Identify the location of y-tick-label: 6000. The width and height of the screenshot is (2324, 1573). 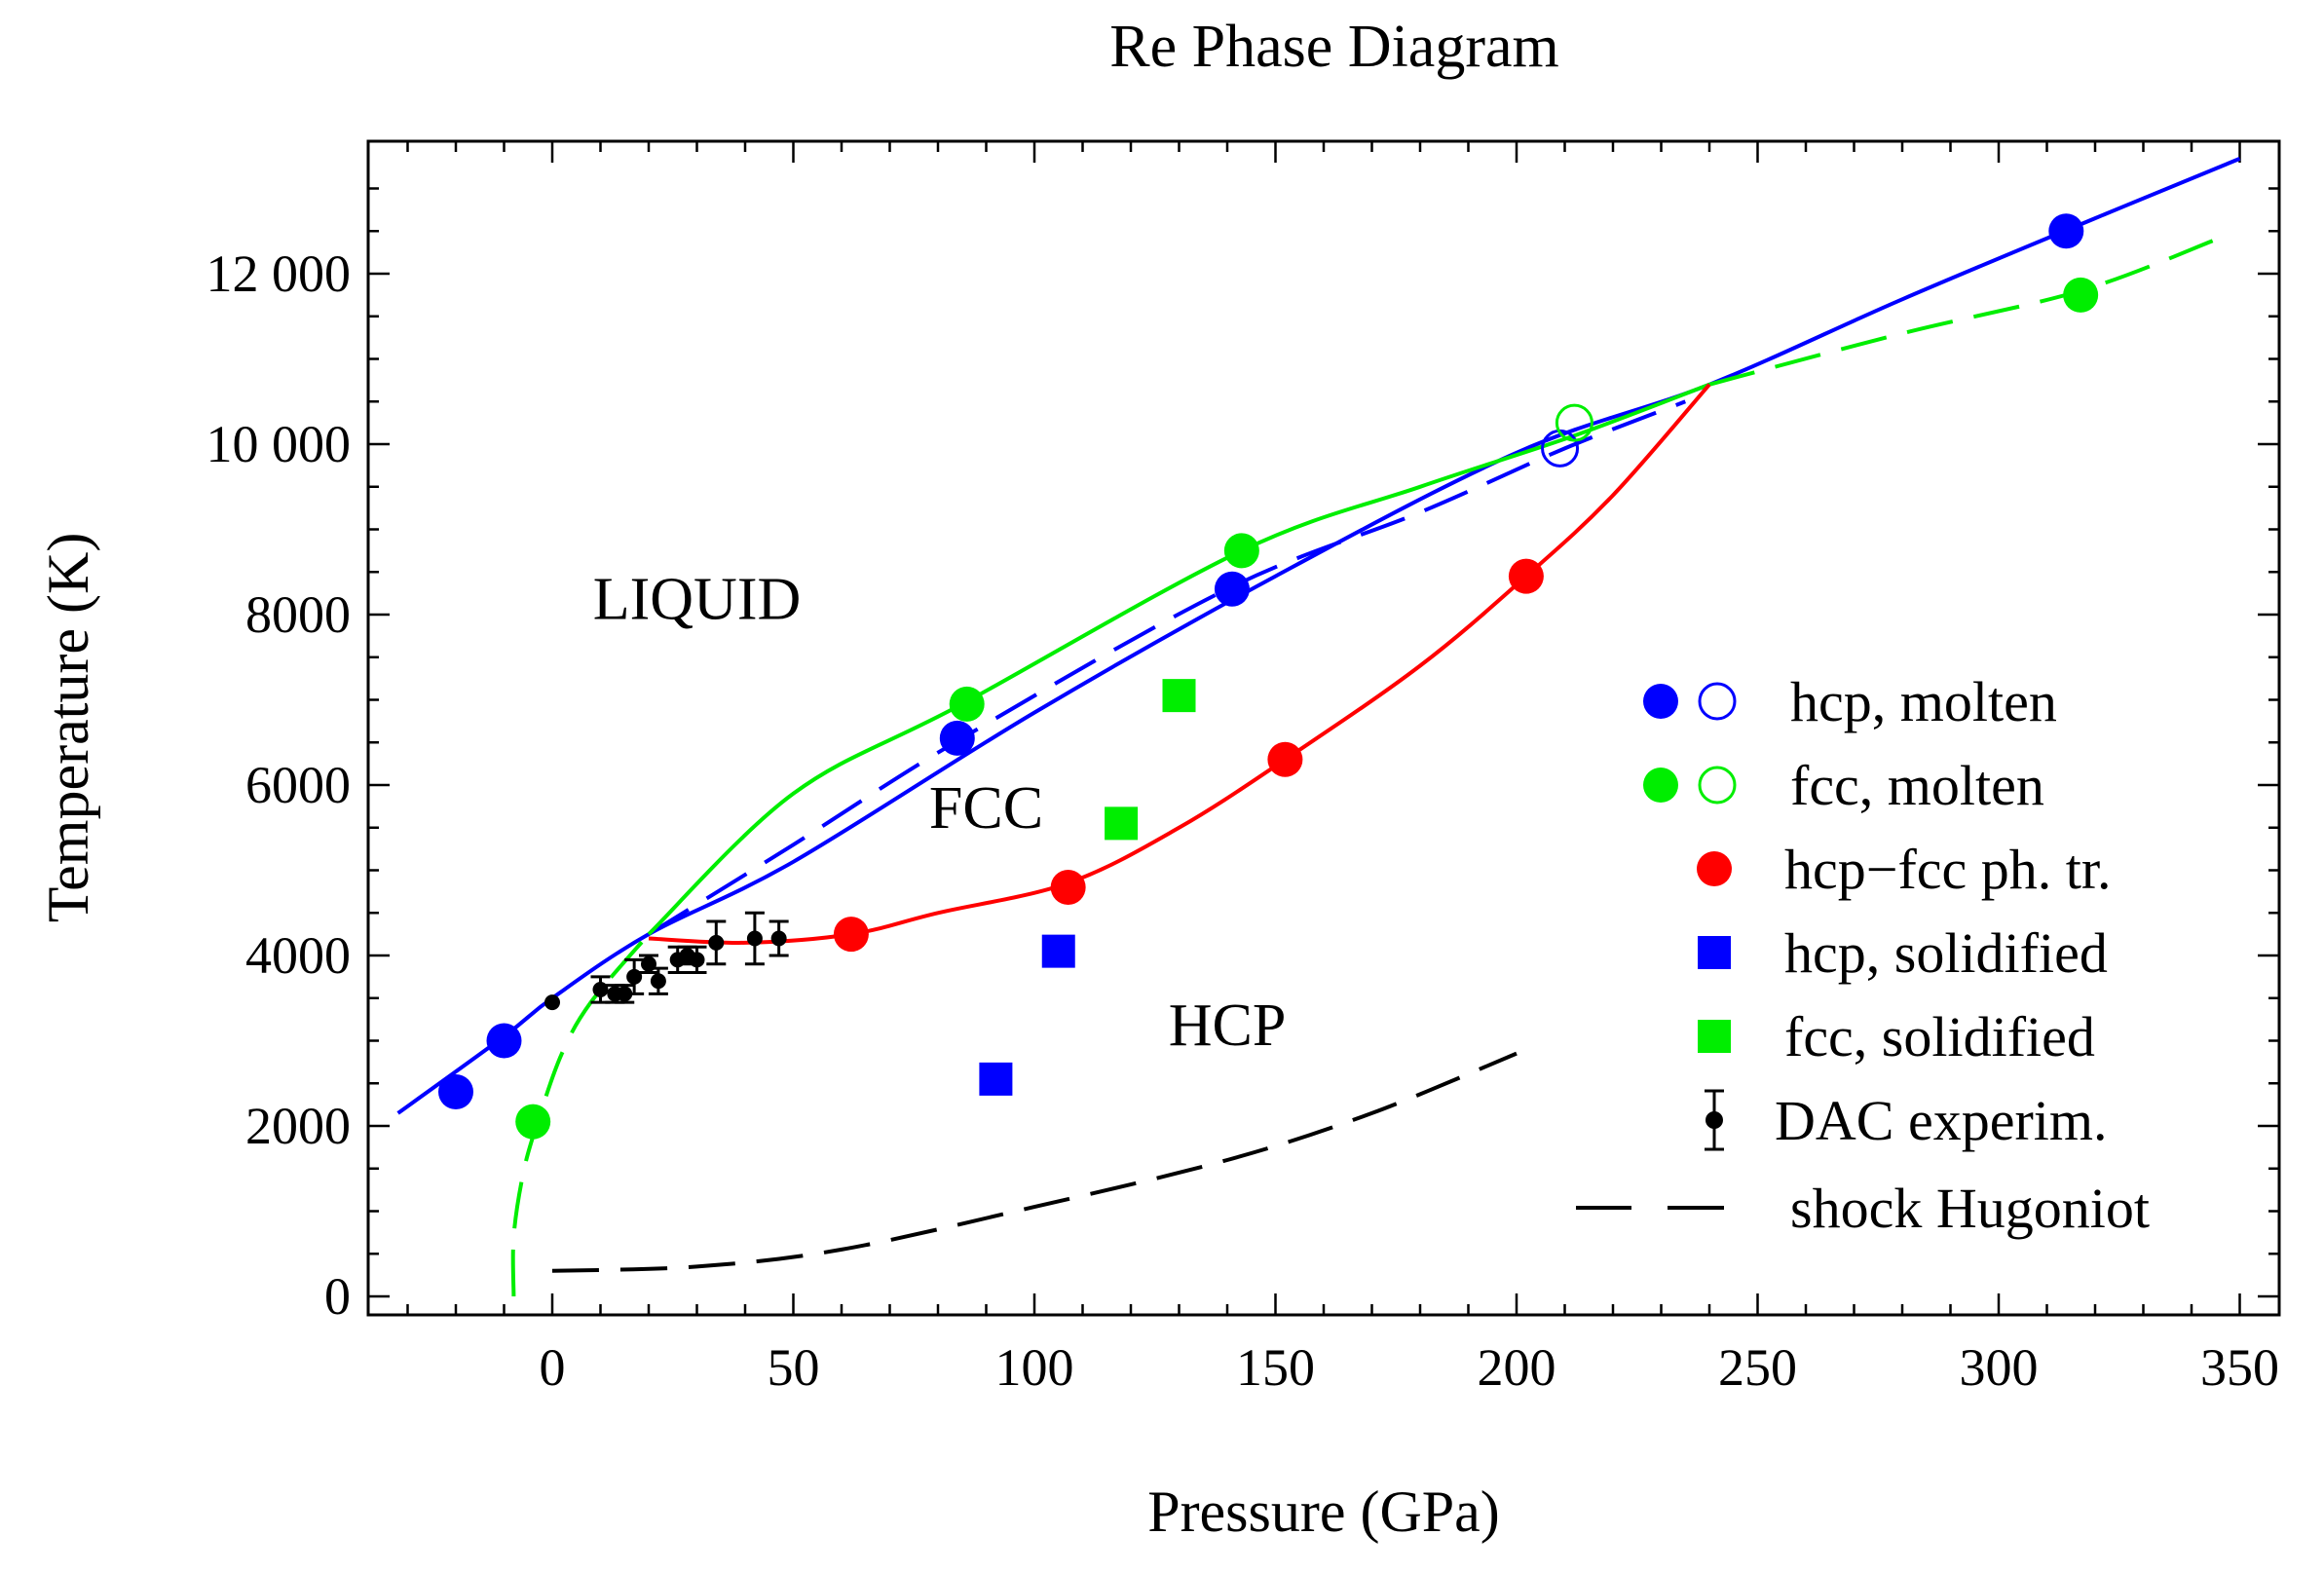
(298, 785).